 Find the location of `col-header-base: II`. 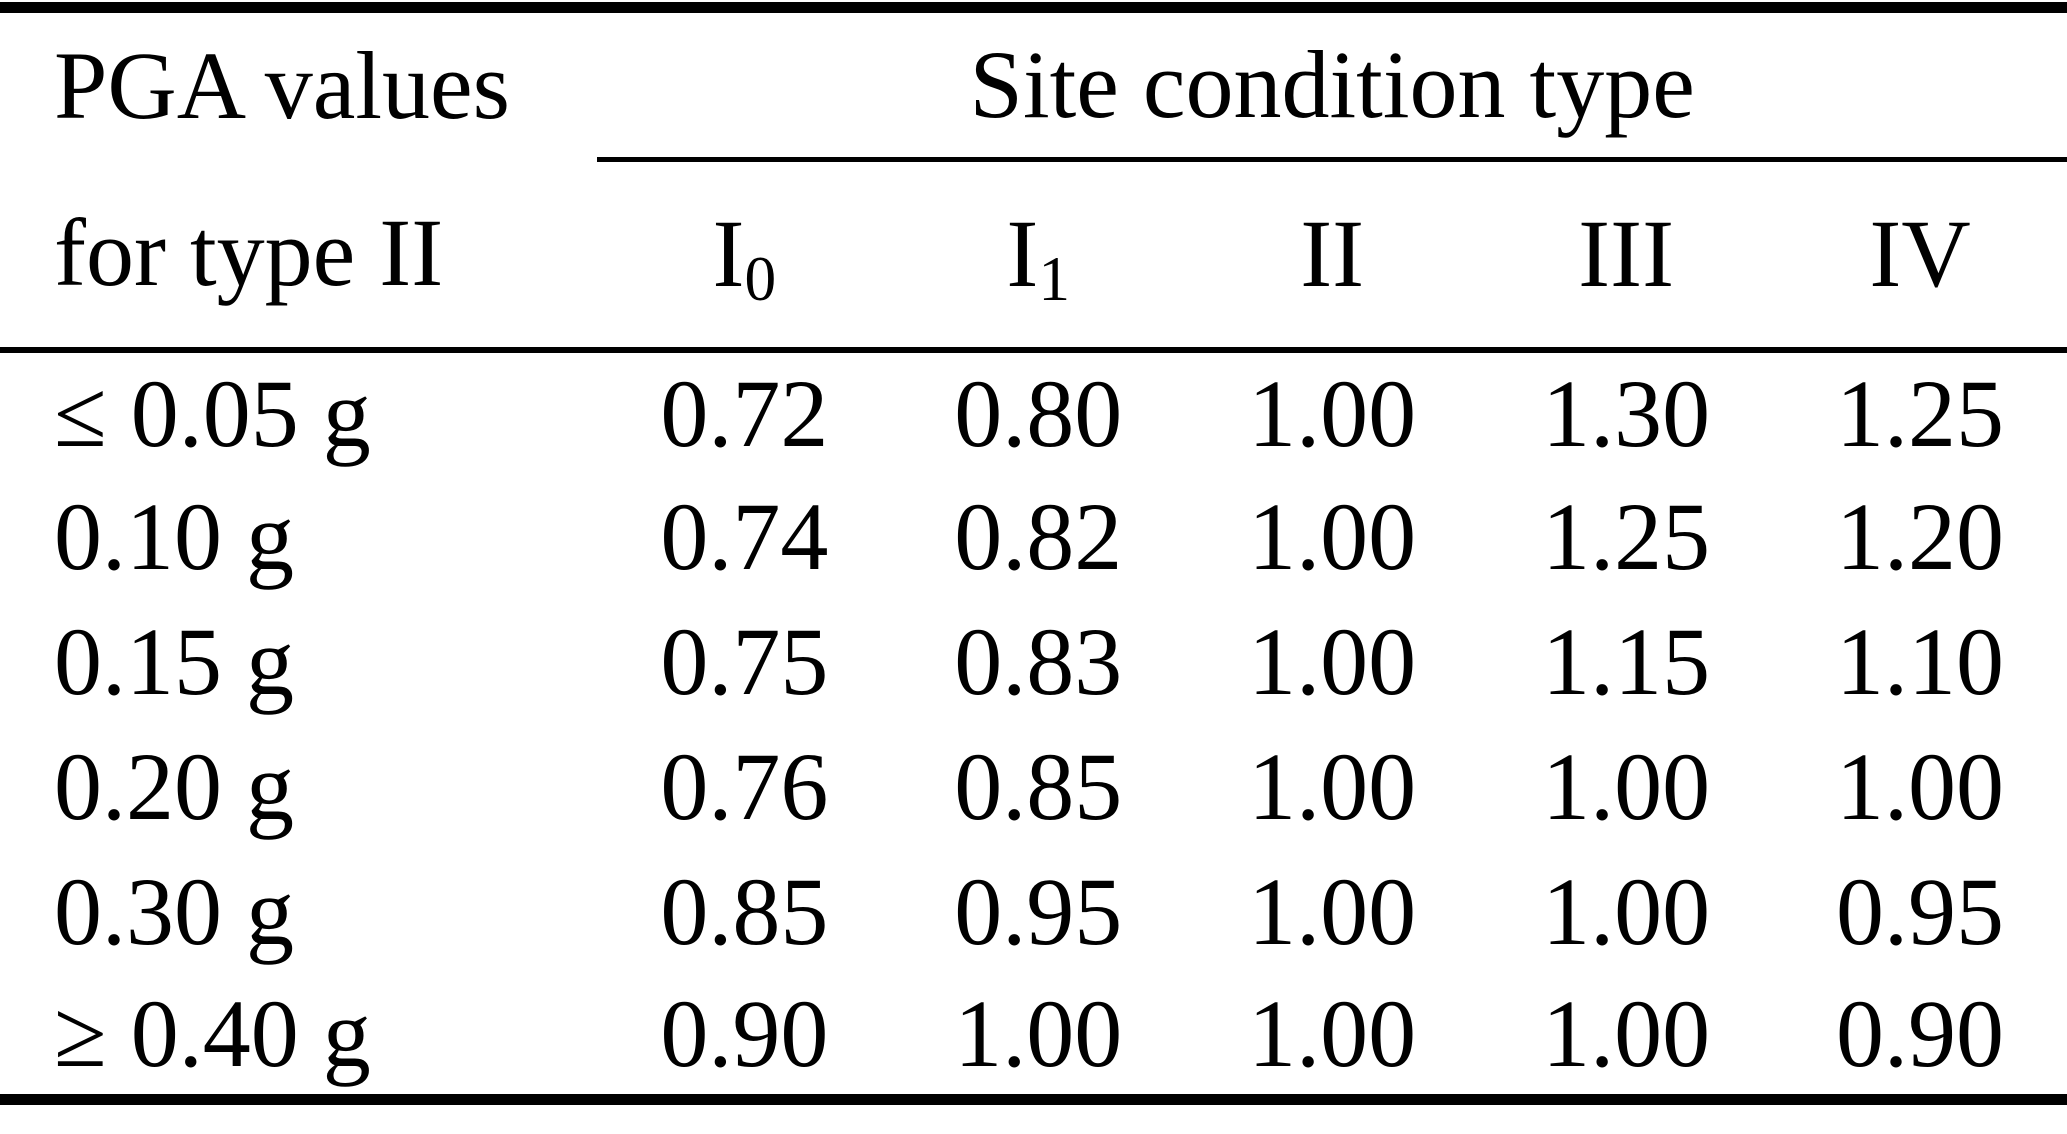

col-header-base: II is located at coordinates (1332, 254).